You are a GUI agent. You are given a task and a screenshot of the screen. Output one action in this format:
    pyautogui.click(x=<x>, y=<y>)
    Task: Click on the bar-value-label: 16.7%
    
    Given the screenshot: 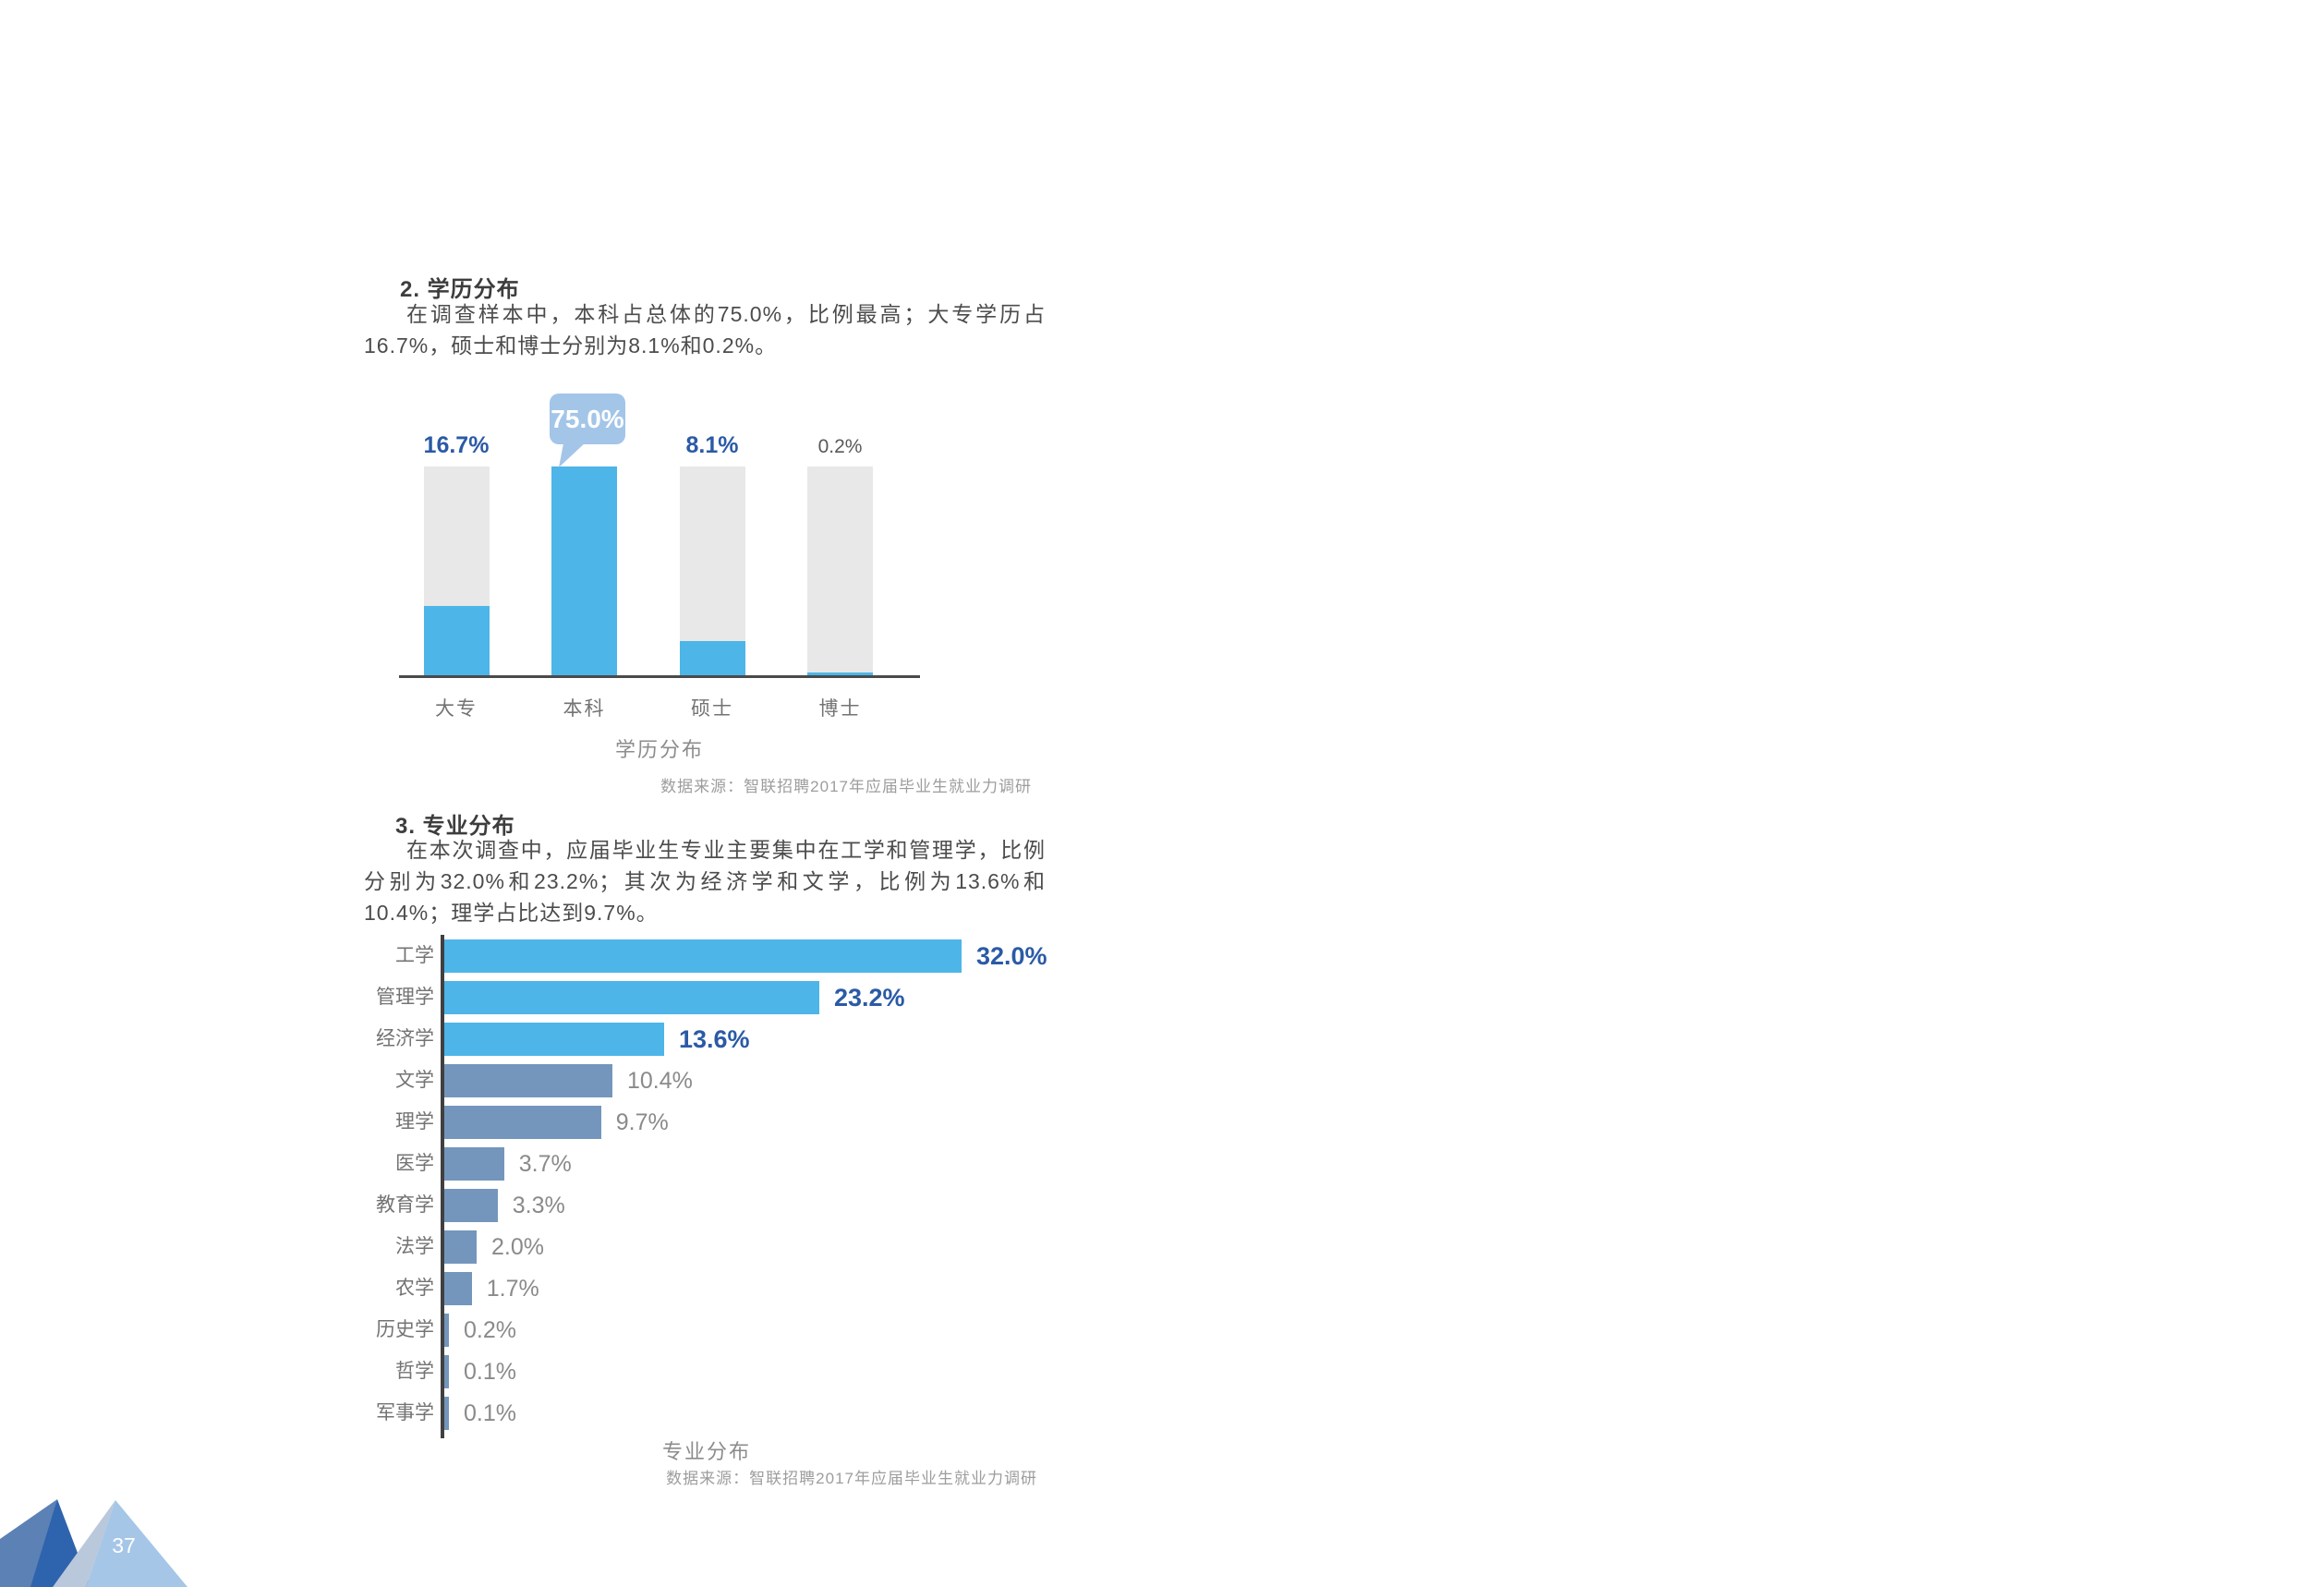 What is the action you would take?
    pyautogui.click(x=456, y=445)
    